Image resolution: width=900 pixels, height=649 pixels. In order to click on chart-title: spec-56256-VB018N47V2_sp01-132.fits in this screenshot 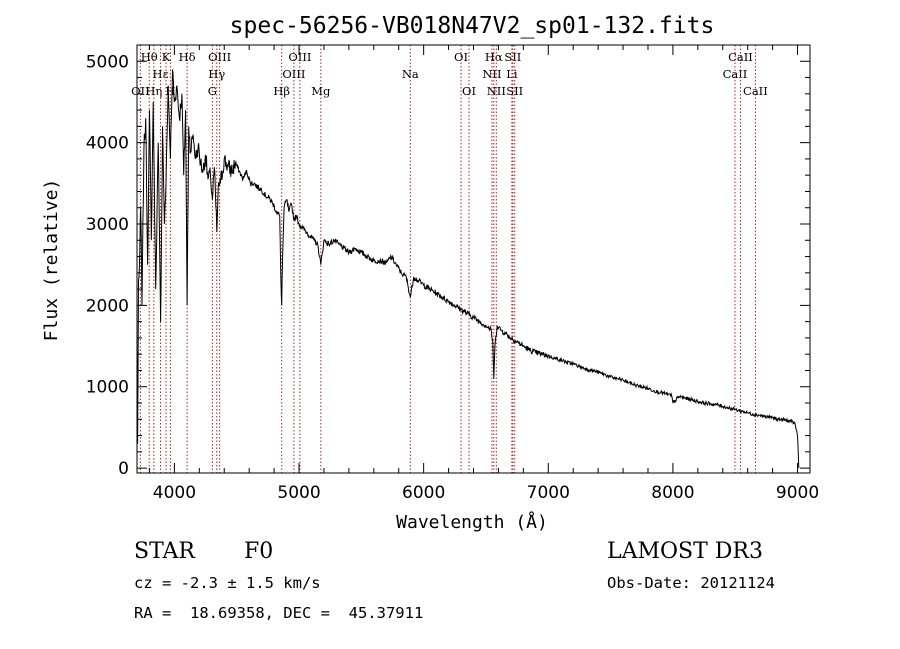, I will do `click(472, 26)`.